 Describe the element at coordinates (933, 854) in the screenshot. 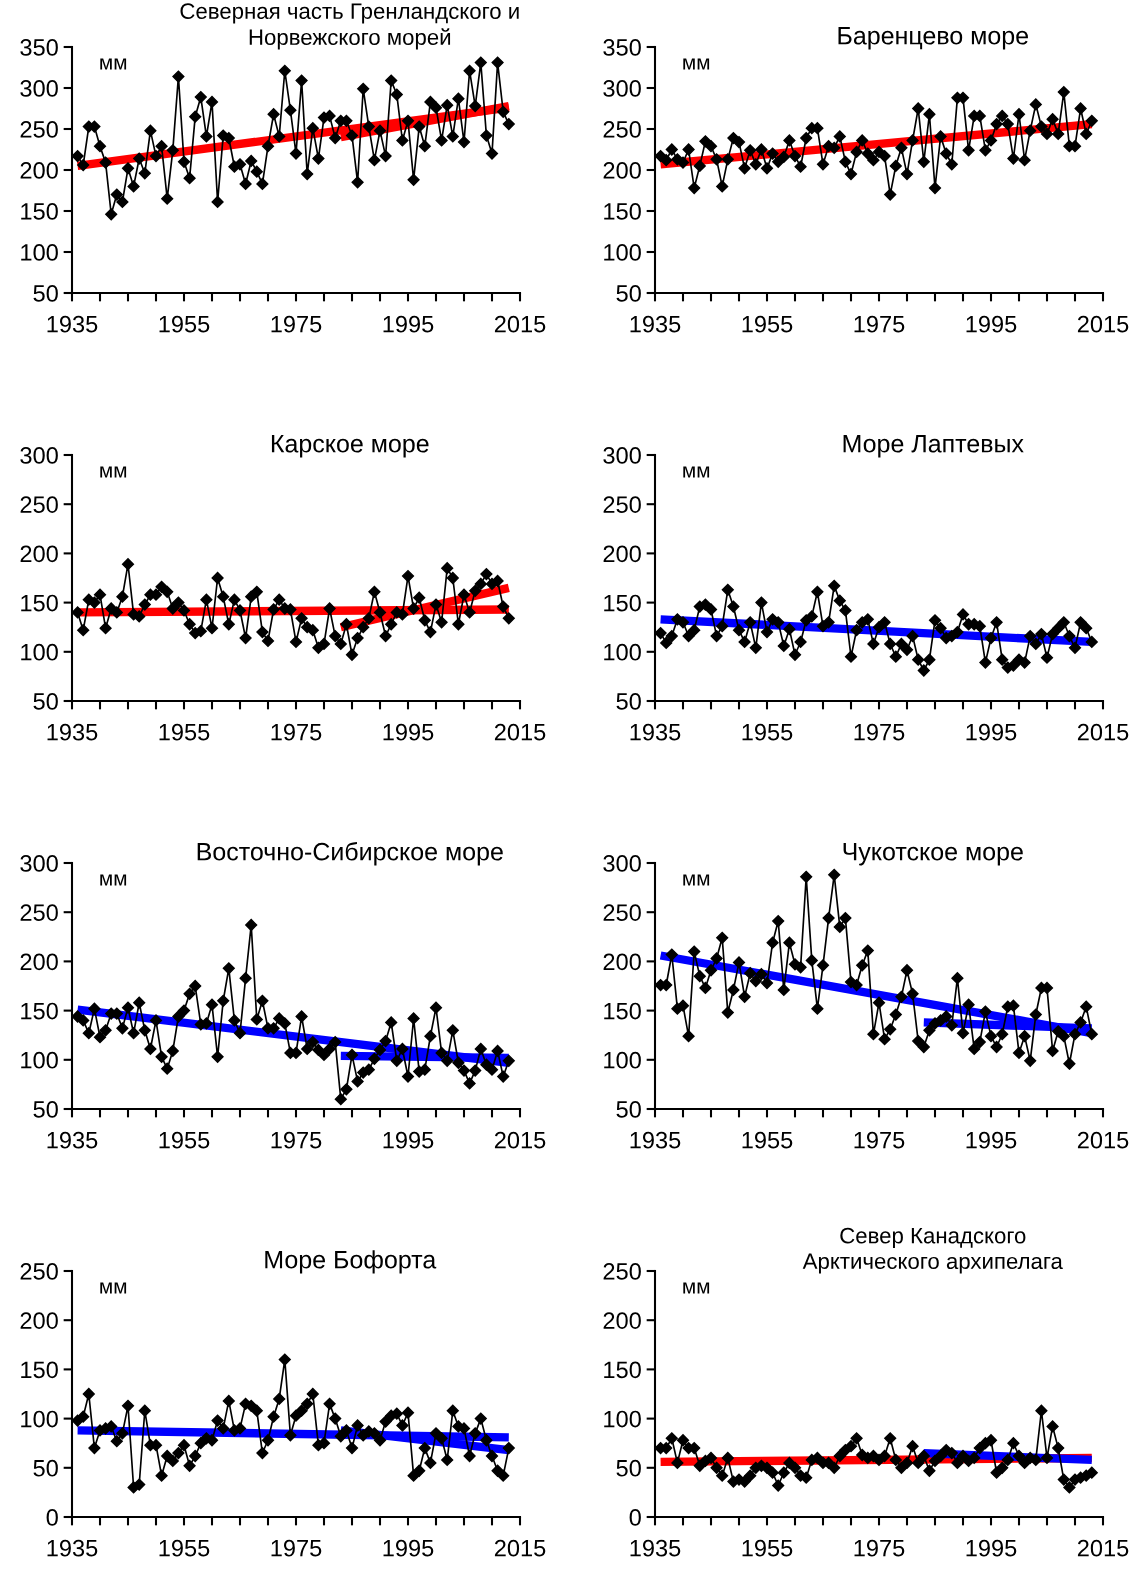

I see `chart-title: Чукотское море` at that location.